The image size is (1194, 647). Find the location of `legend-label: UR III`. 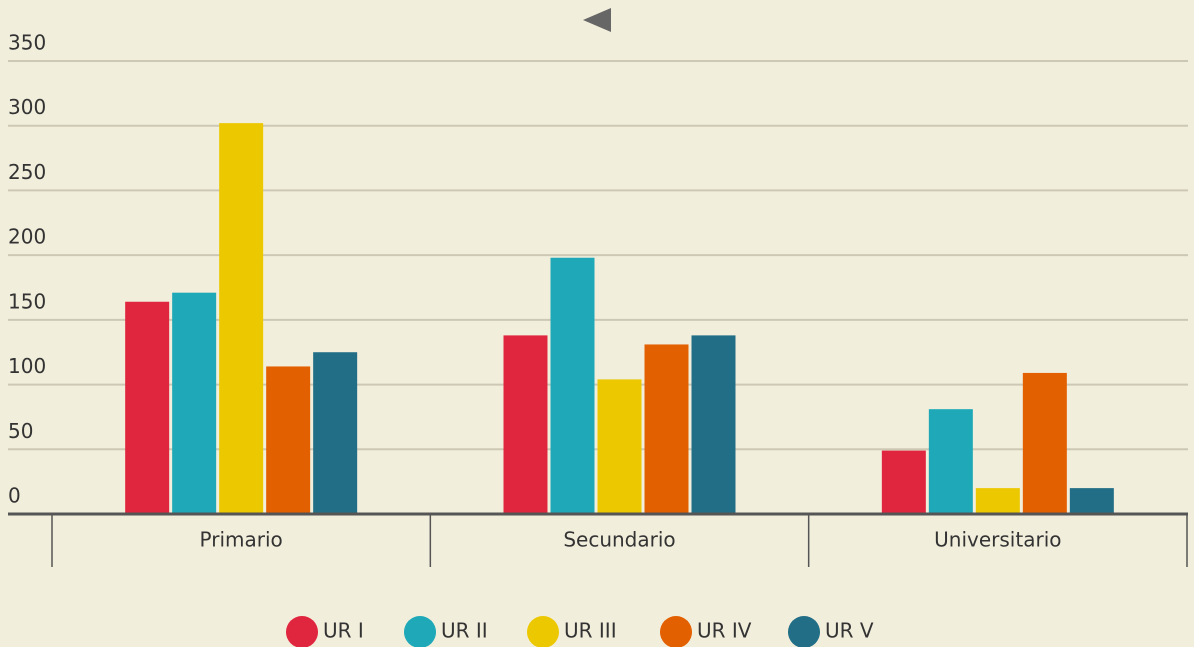

legend-label: UR III is located at coordinates (590, 631).